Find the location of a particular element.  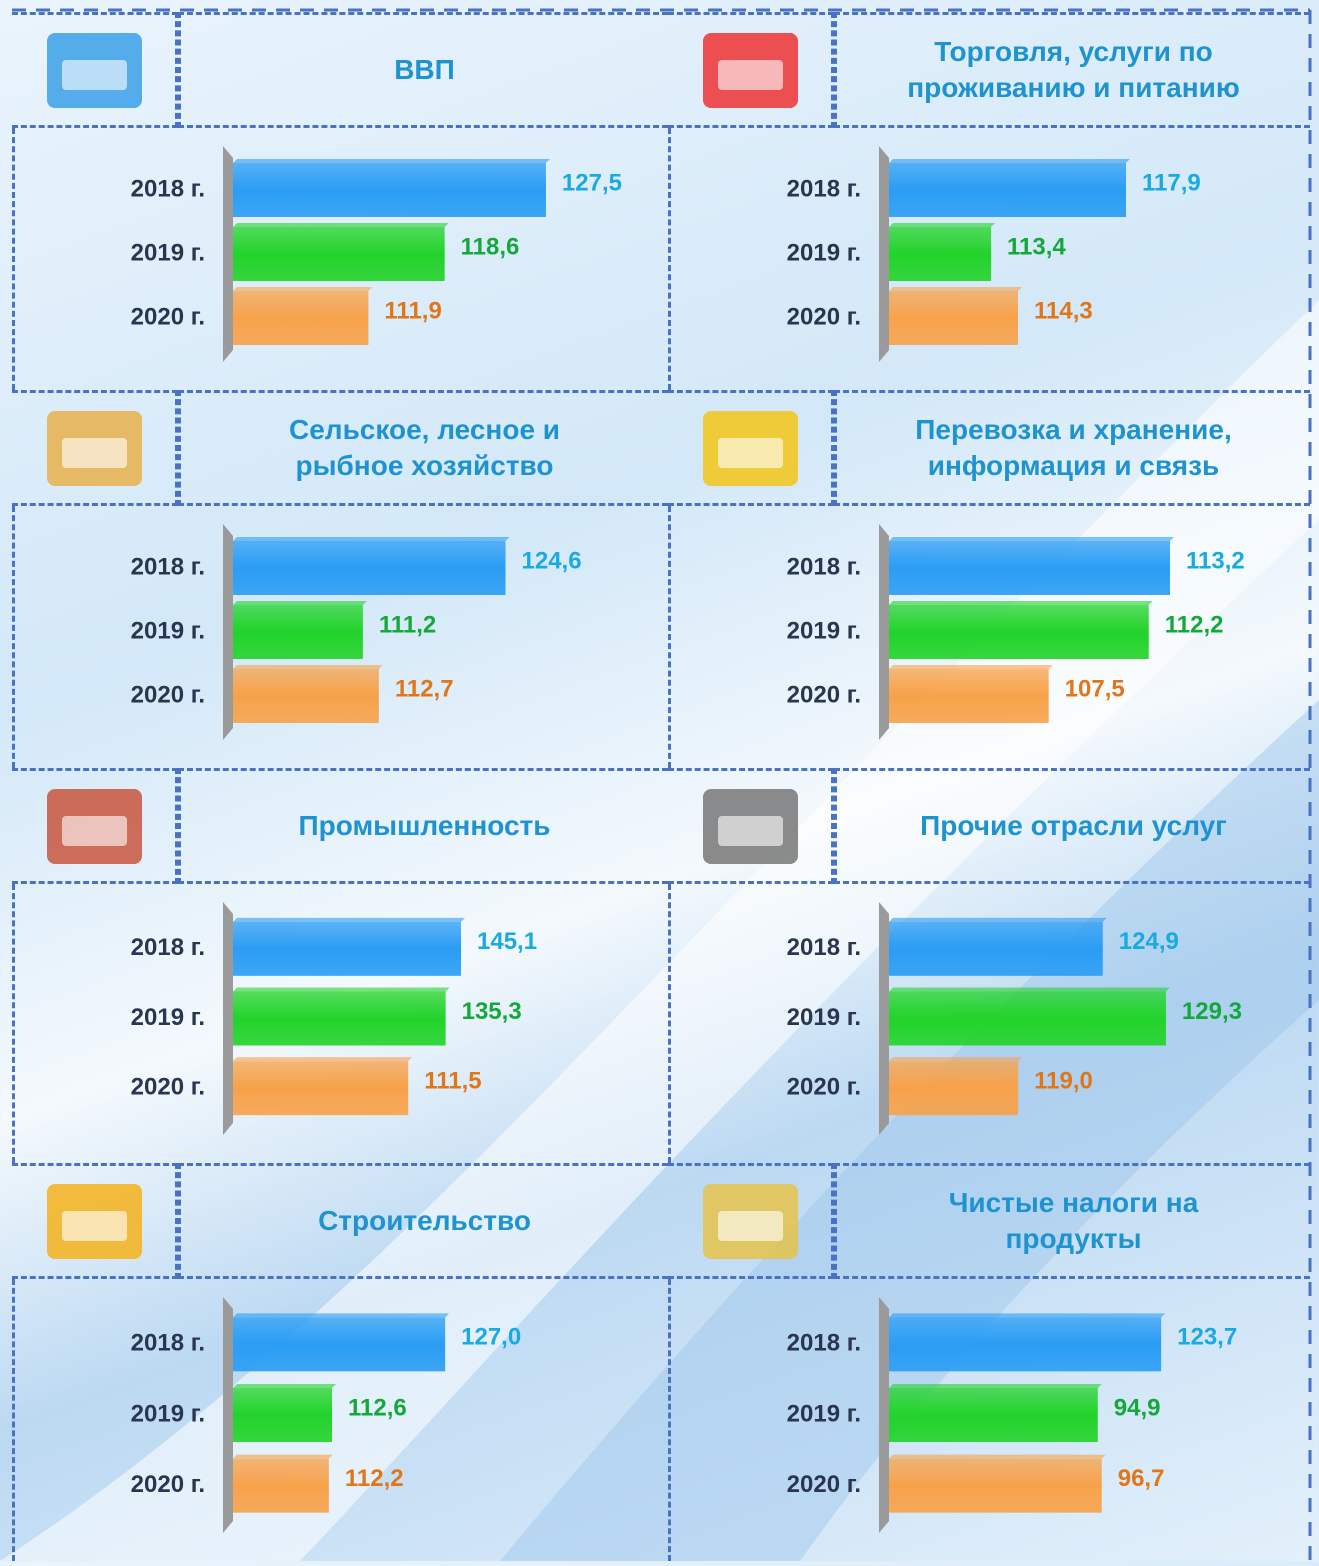

chart-box: 2018 г. 124,9 2019 г. 129,3 2020 г. 119,0 is located at coordinates (989, 1023).